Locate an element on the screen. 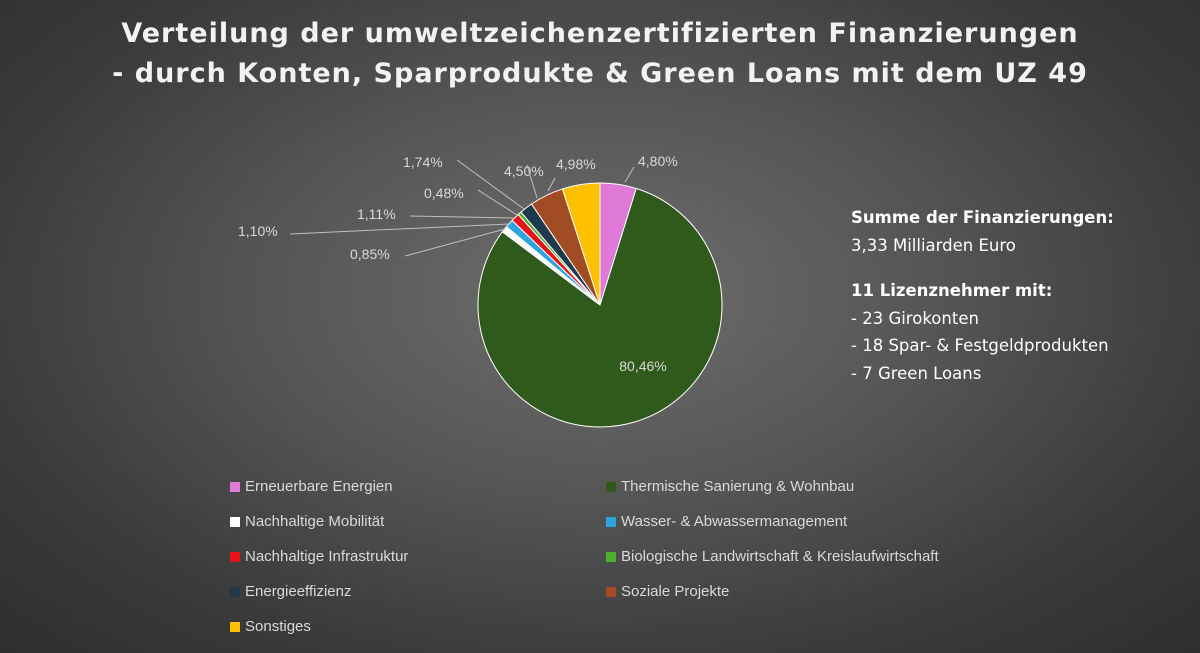 The width and height of the screenshot is (1200, 653). slice-label: 1,11% is located at coordinates (376, 214).